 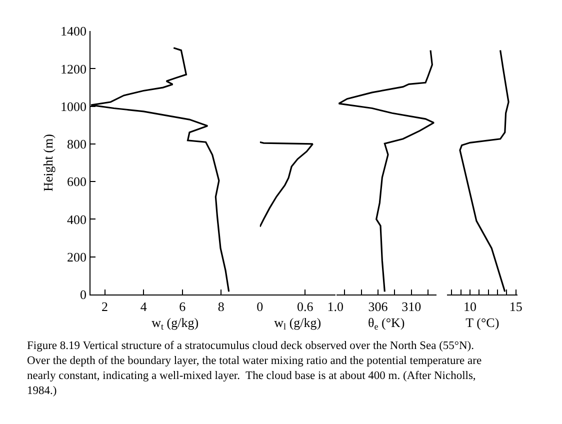 I want to click on caption: Figure 8.19 Vertical structure of a stratocumulus cloud deck observed over the North Sea (55°N). Over the depth of the boundary layer, the total water mixing ratio and the potential temperature are nearly constant, indicating a well-mixed layer. The cloud base is at about 400 m. (After Nicholls, 1984.), so click(x=254, y=368).